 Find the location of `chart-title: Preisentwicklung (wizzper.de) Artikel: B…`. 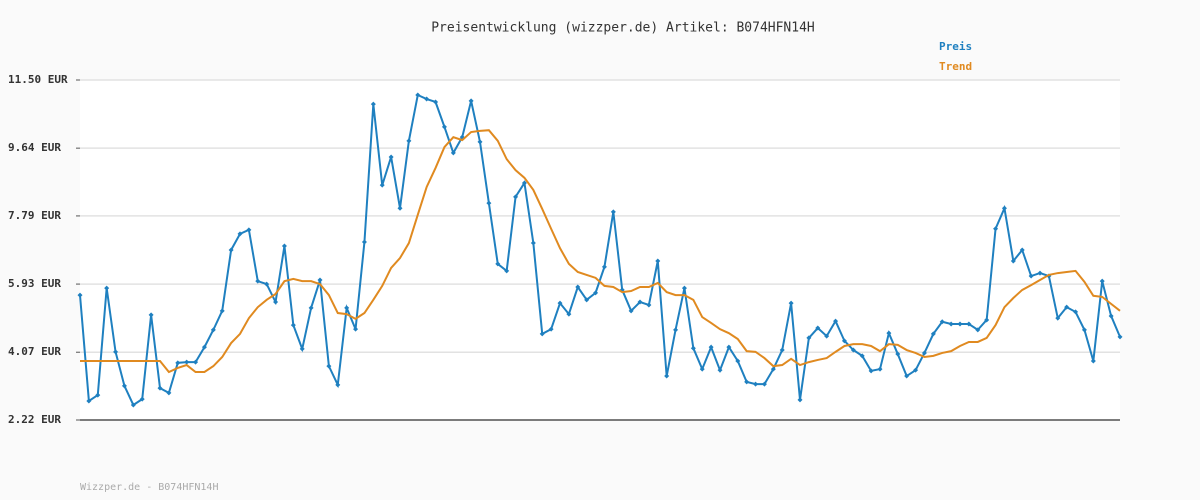

chart-title: Preisentwicklung (wizzper.de) Artikel: B… is located at coordinates (623, 28).